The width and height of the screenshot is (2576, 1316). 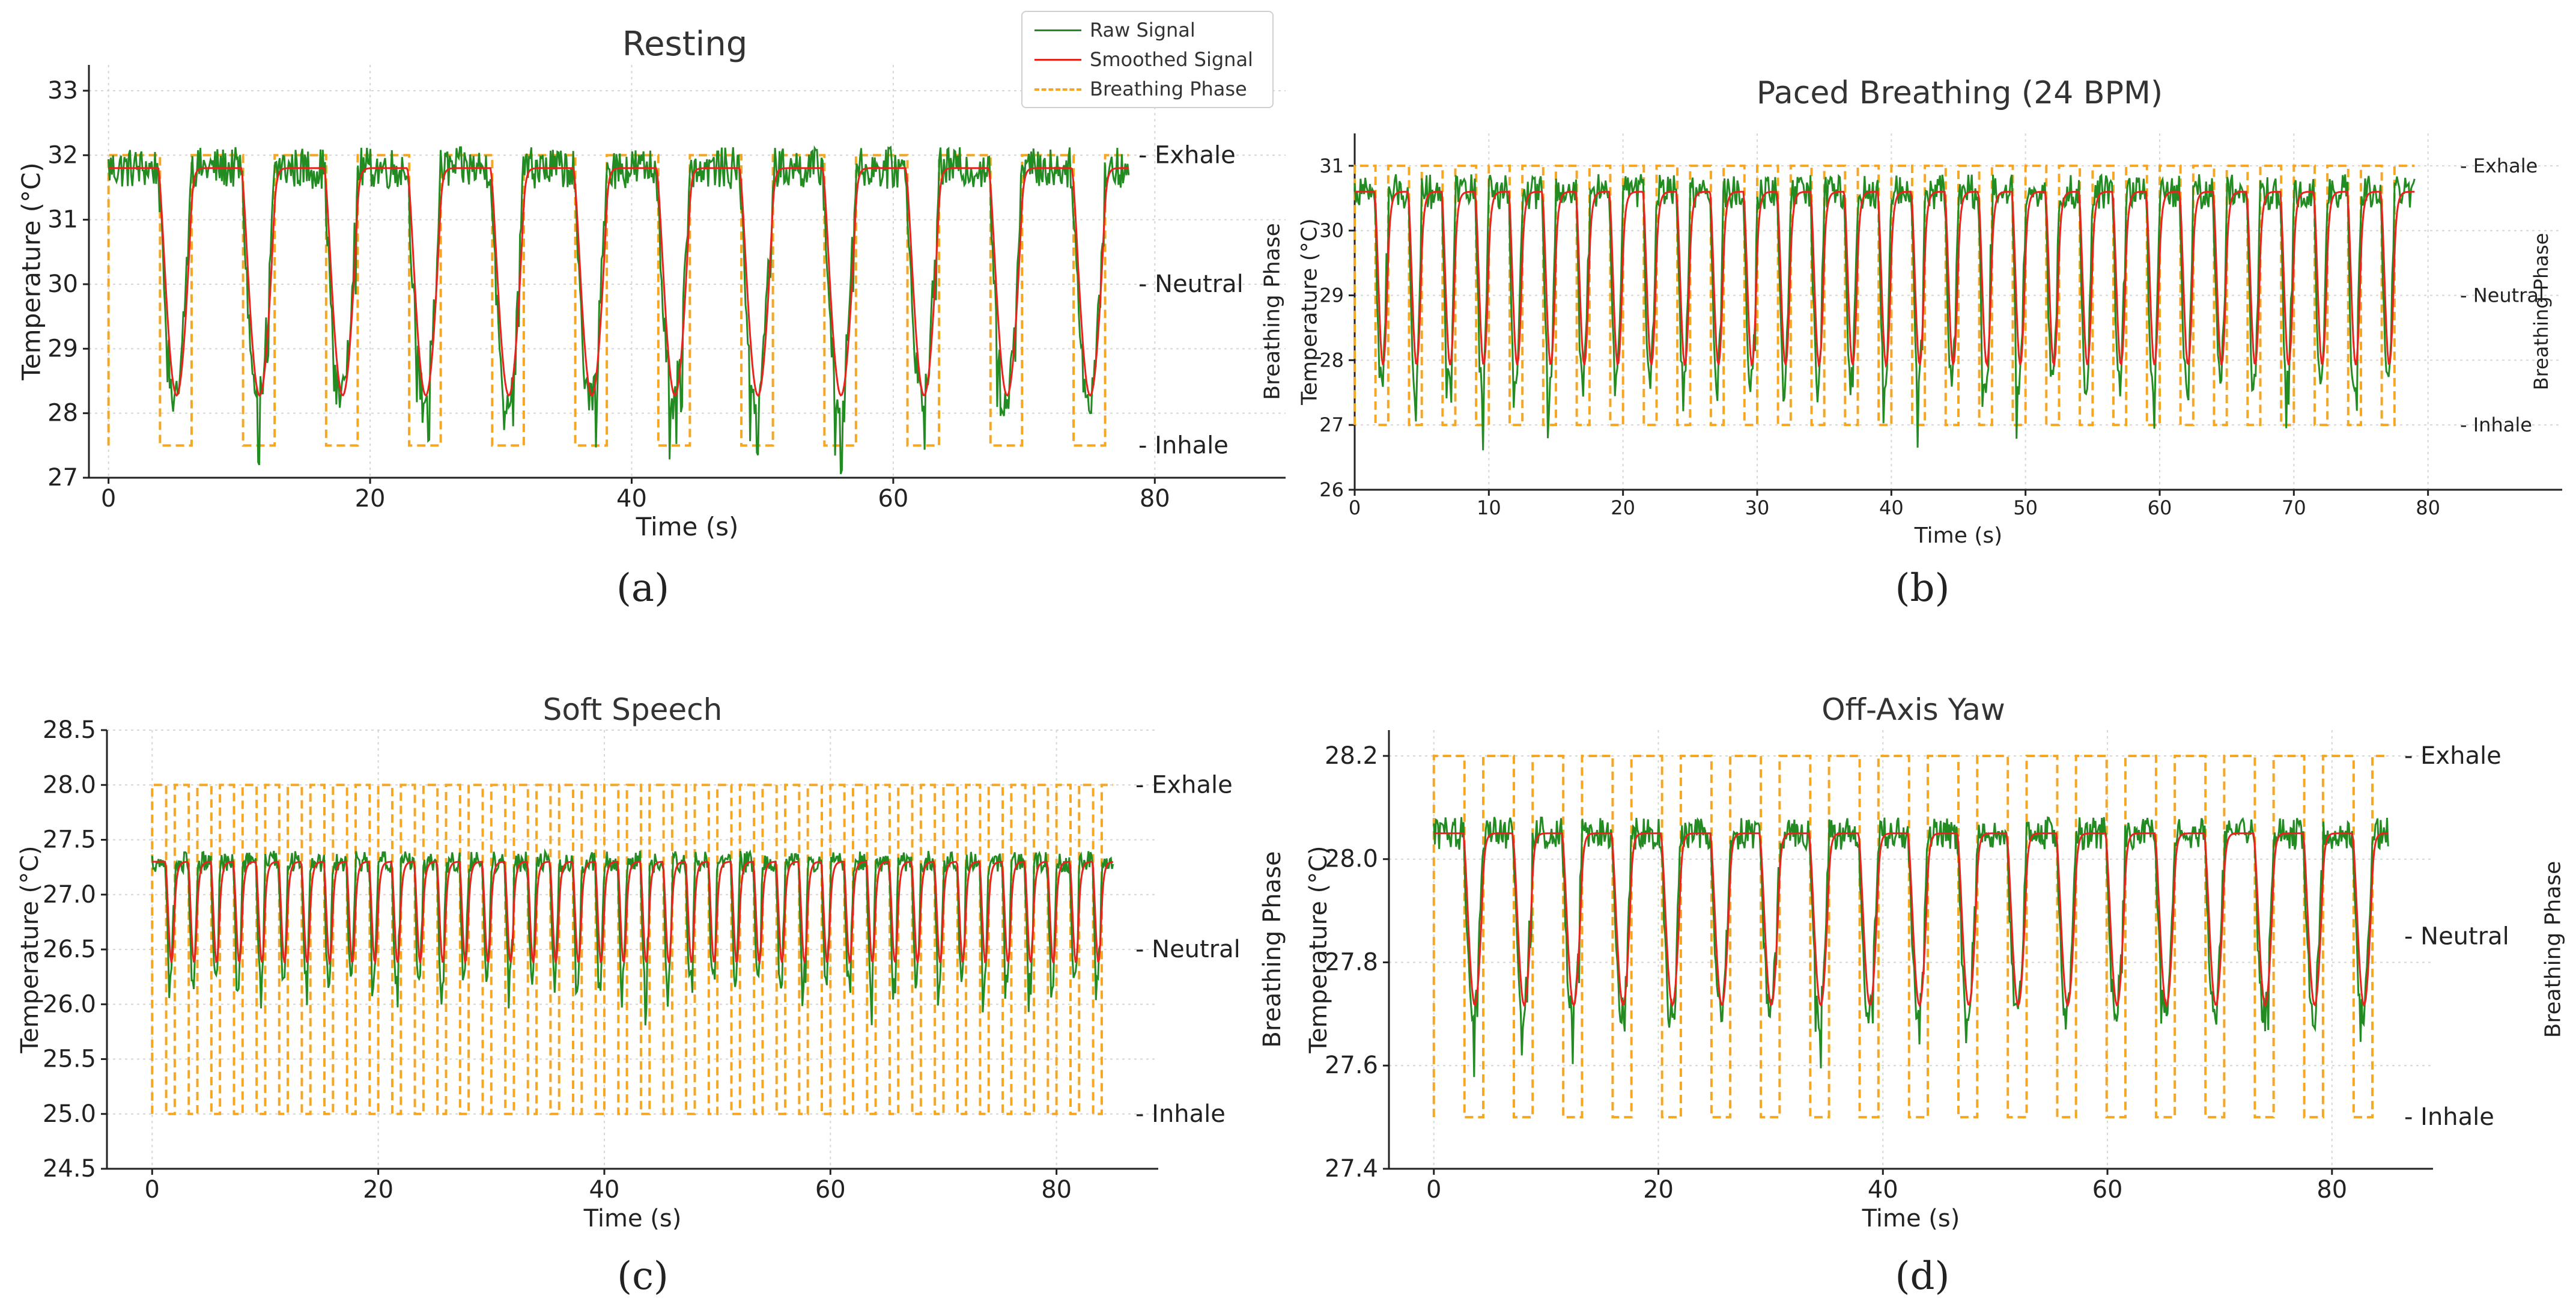 What do you see at coordinates (1057, 60) in the screenshot?
I see `legend-swatch-smoothed` at bounding box center [1057, 60].